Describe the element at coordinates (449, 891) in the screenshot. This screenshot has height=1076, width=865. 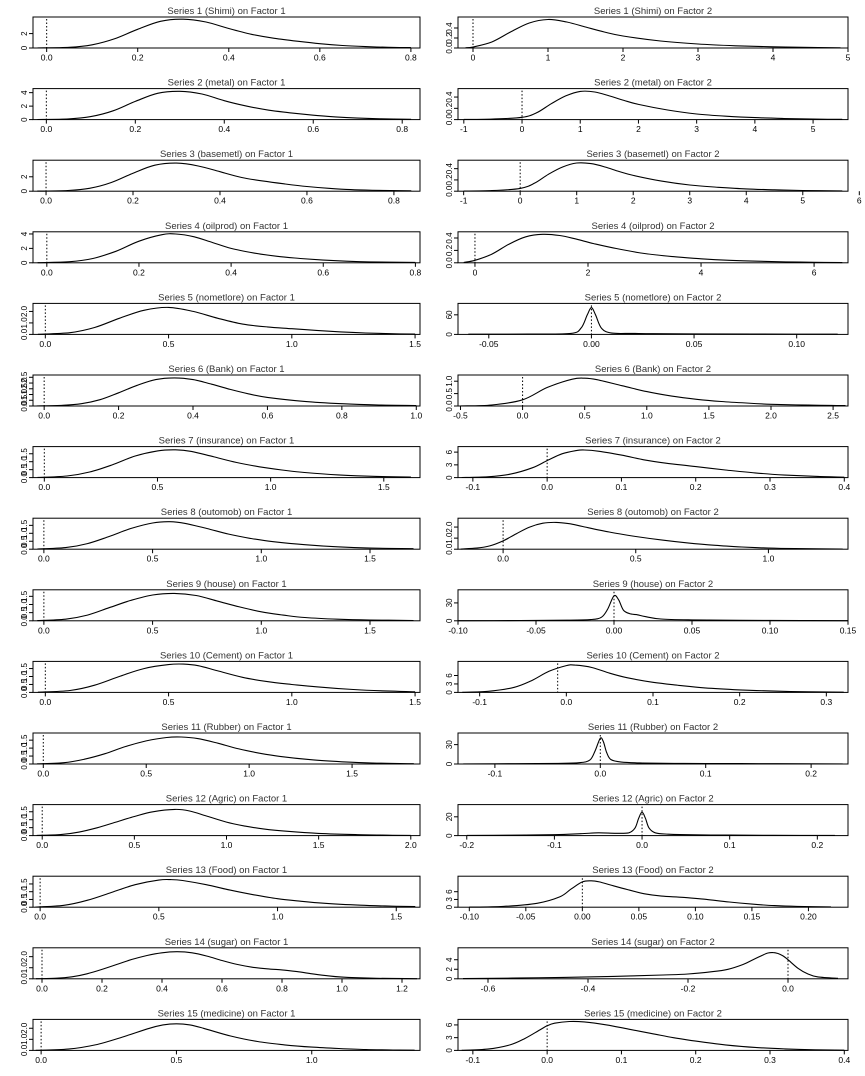
I see `y-tick-label: 6` at that location.